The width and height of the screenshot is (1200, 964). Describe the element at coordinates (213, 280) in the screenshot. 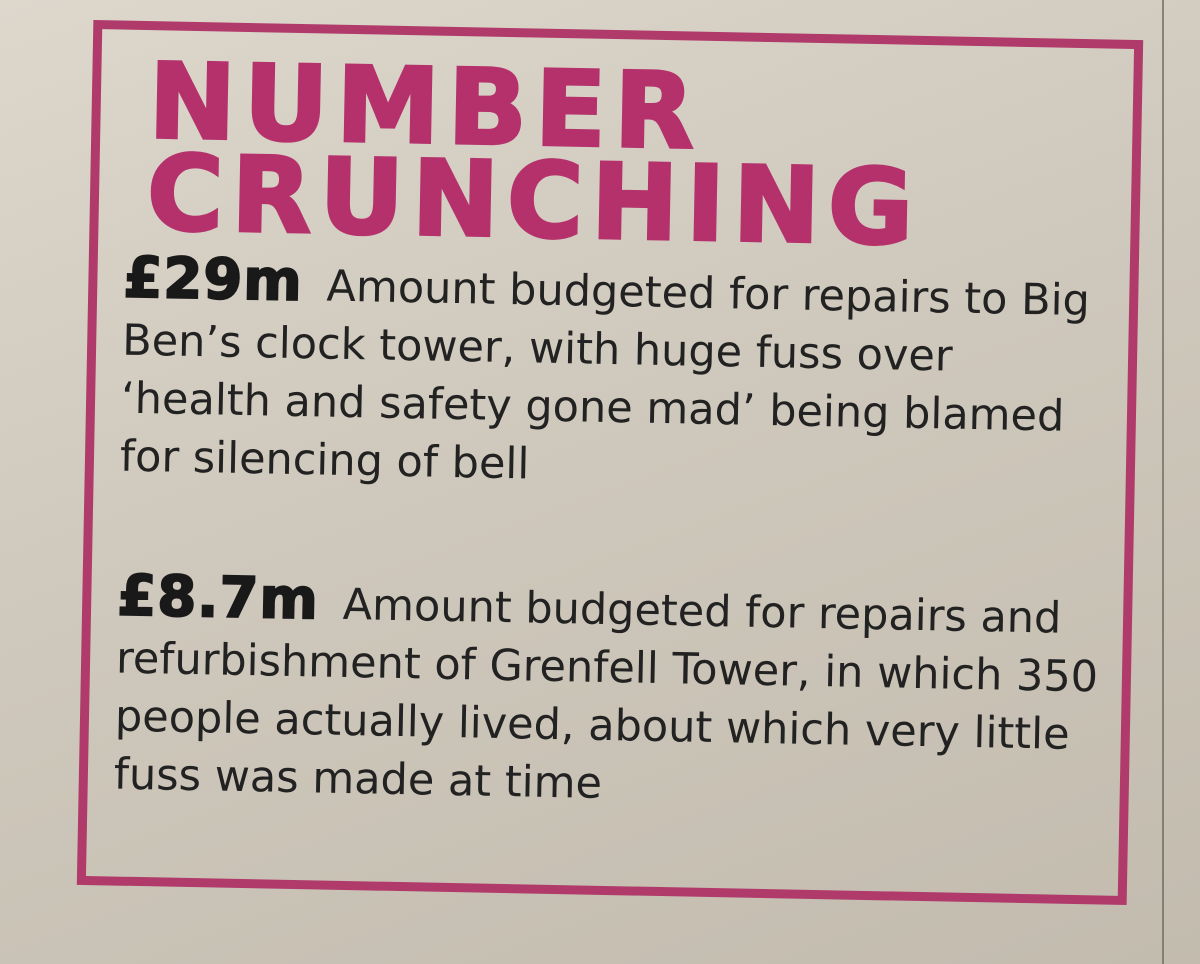

I see `amount-value: £29m` at that location.